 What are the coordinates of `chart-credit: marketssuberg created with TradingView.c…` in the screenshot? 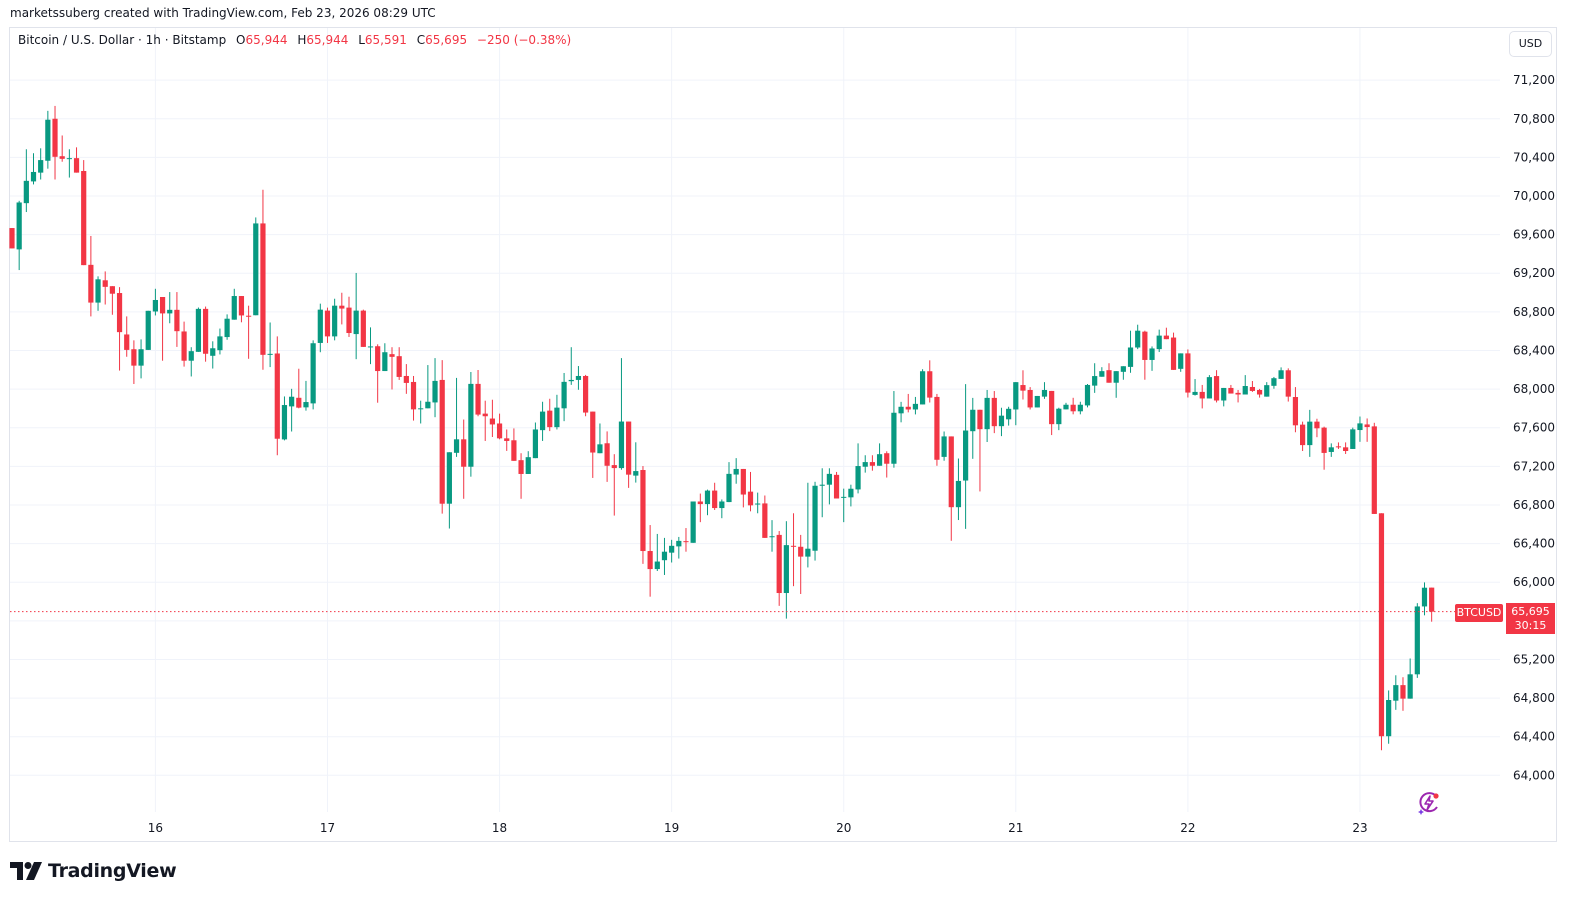 It's located at (223, 13).